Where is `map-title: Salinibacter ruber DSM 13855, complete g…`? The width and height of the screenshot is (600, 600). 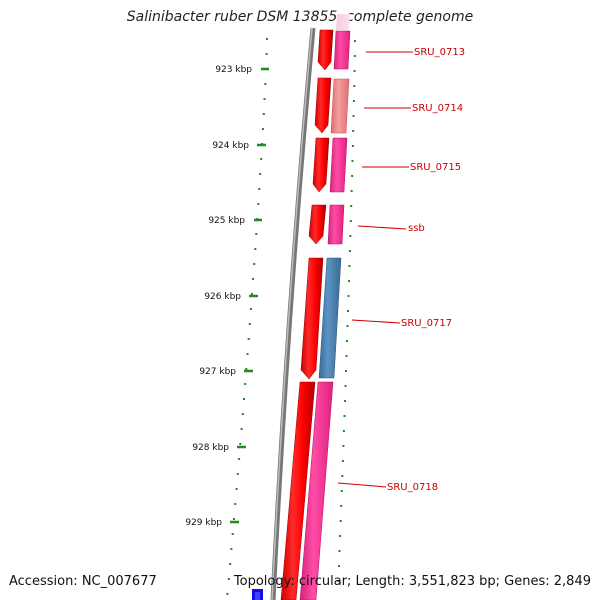 map-title: Salinibacter ruber DSM 13855, complete g… is located at coordinates (300, 17).